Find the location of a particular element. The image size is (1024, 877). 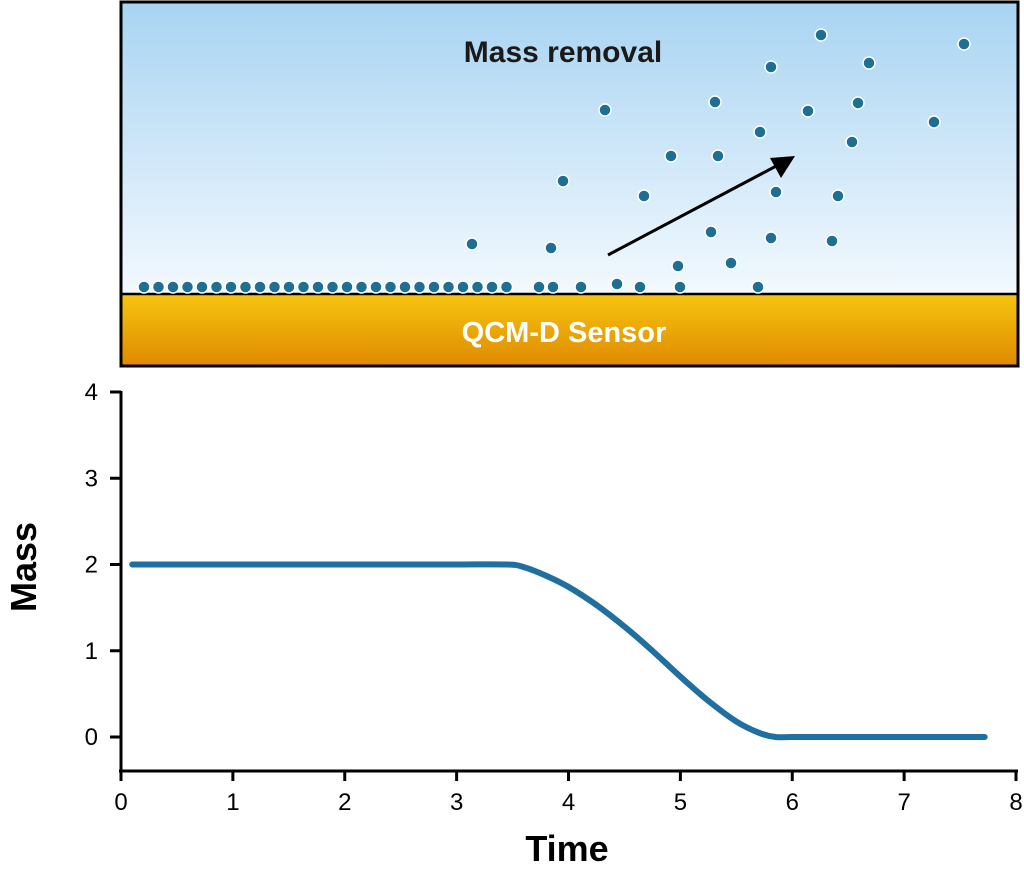

removal-arrow is located at coordinates (701, 206).